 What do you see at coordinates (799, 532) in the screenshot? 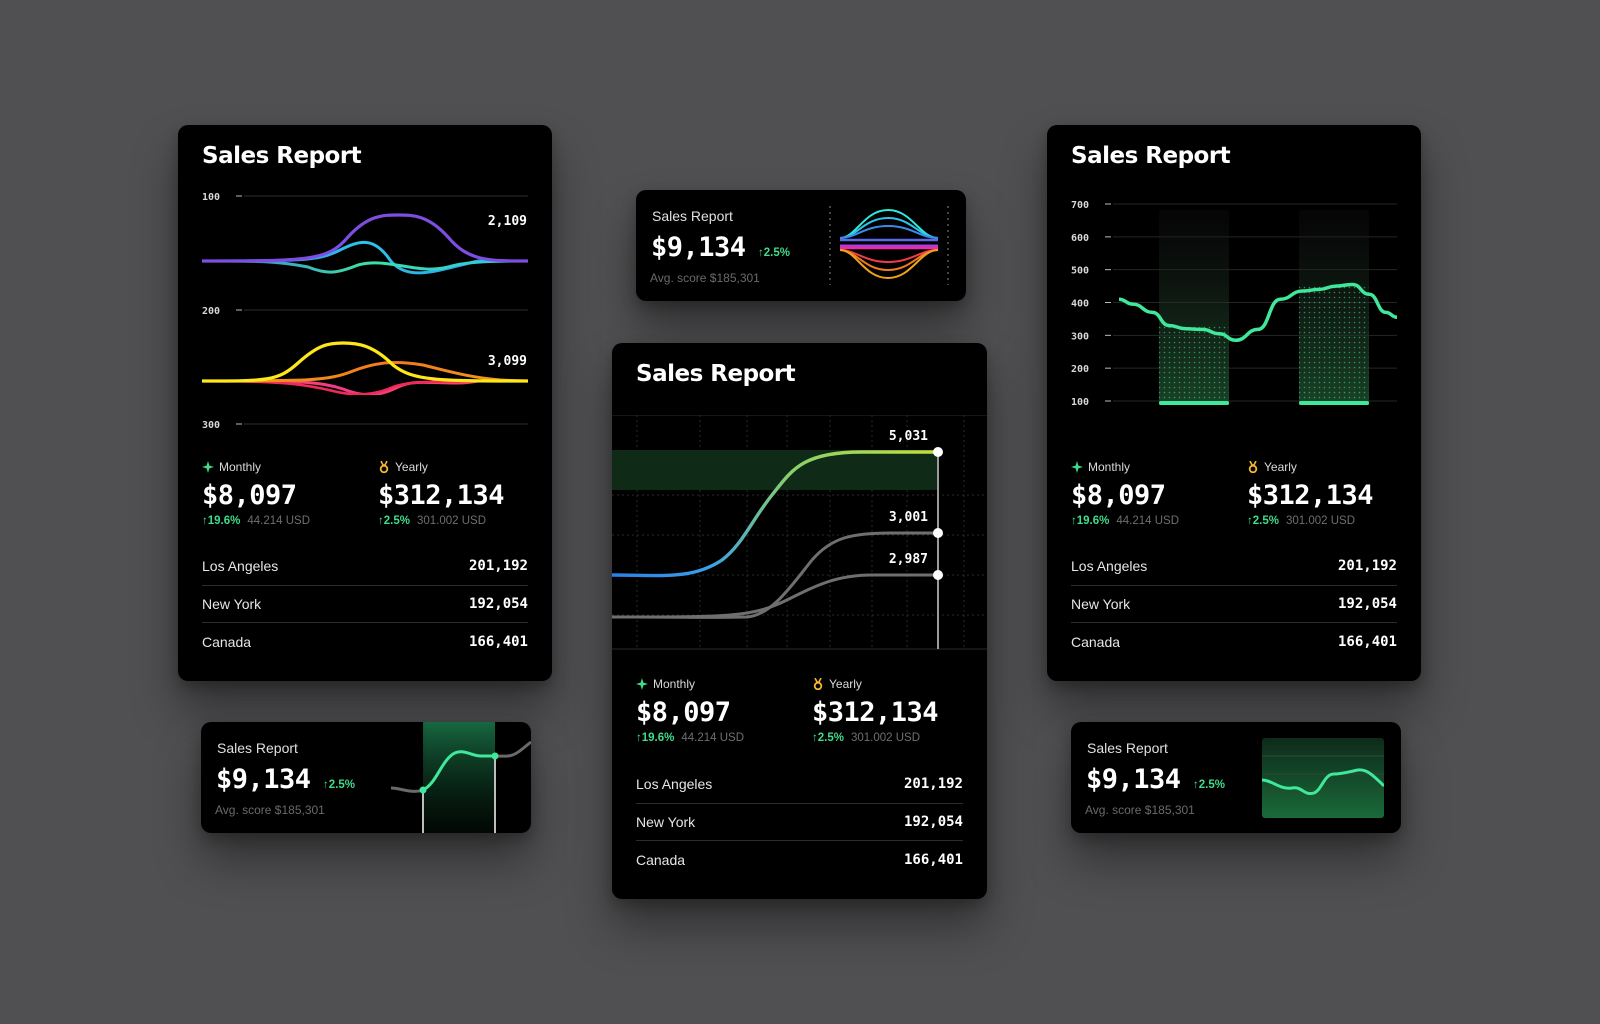
I see `growth-chart: 5,031 3,001 2,987` at bounding box center [799, 532].